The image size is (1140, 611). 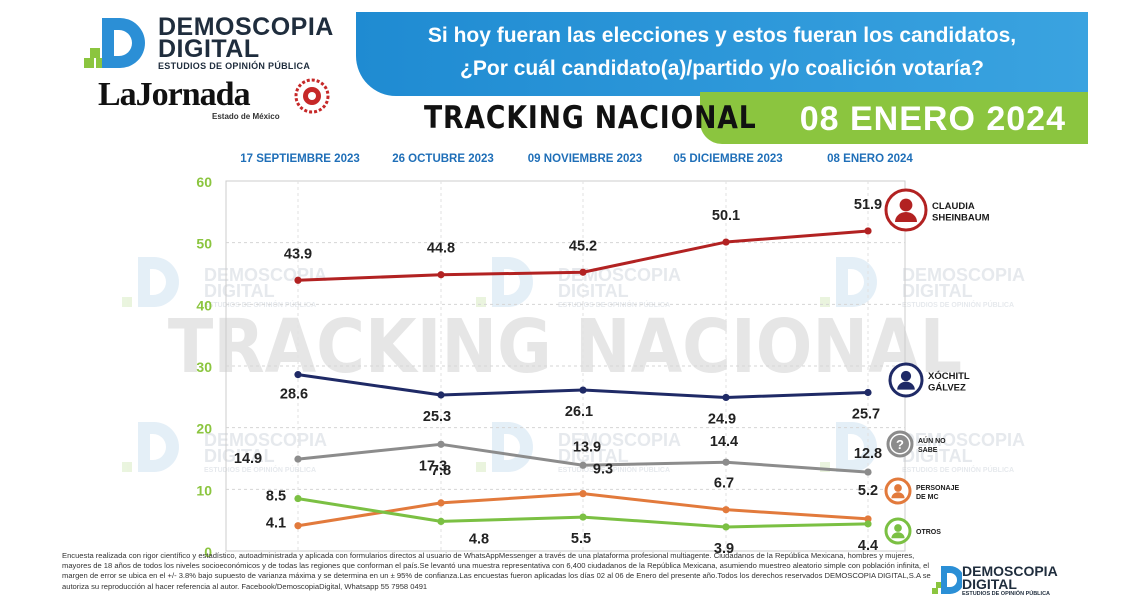 What do you see at coordinates (585, 159) in the screenshot?
I see `x-tick-label: 09 NOVIEMBRE 2023` at bounding box center [585, 159].